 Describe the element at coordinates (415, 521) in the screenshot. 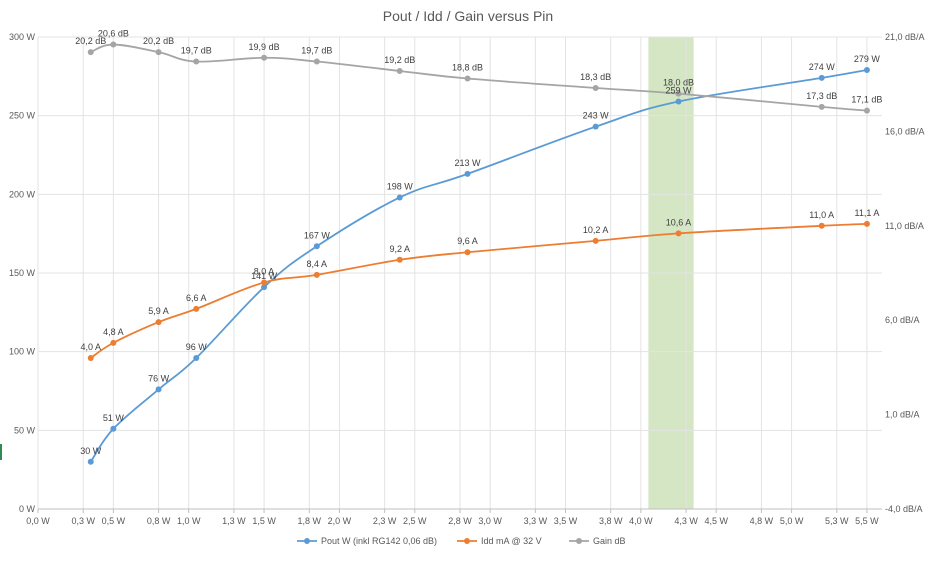

I see `x-tick-label: 2,5 W` at that location.